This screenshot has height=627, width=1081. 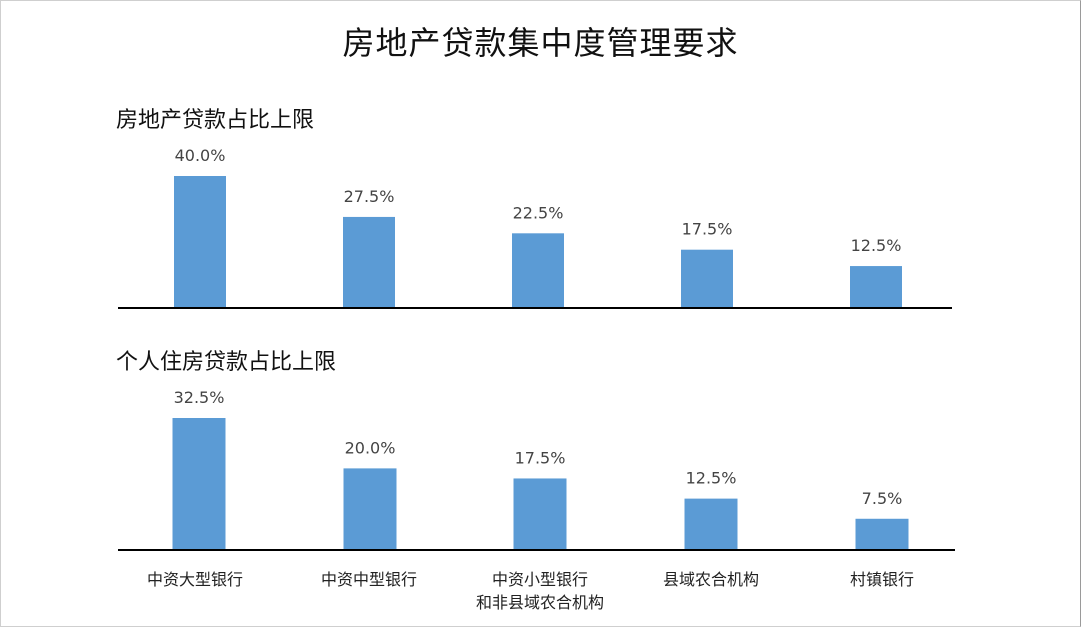 I want to click on chart-2-title: 个人住房贷款占比上限, so click(x=226, y=362).